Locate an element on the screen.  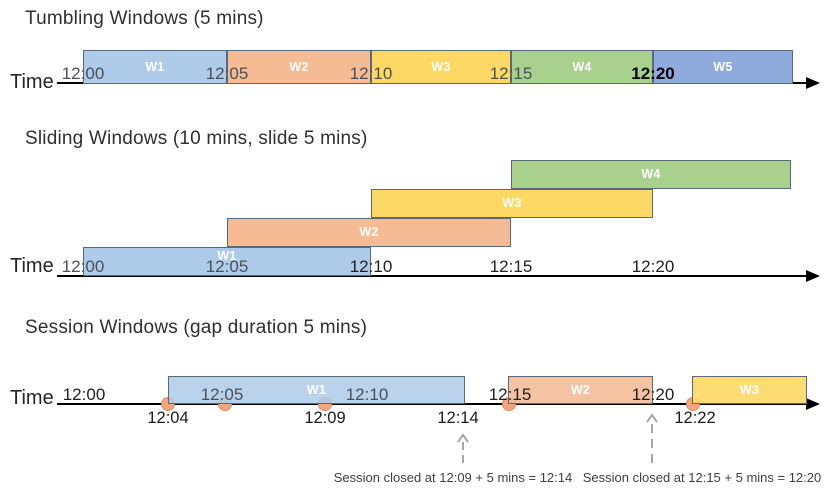
tumbling-tick-1215: 12:15 is located at coordinates (511, 73).